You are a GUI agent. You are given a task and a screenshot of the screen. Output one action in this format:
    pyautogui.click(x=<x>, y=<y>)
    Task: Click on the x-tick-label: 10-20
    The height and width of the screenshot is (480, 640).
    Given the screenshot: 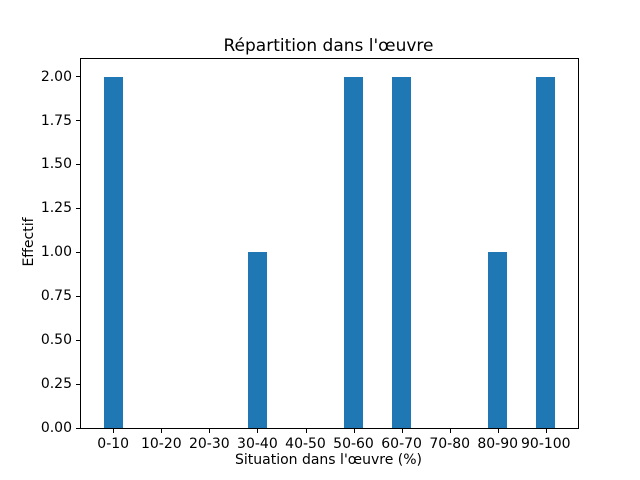 What is the action you would take?
    pyautogui.click(x=161, y=444)
    